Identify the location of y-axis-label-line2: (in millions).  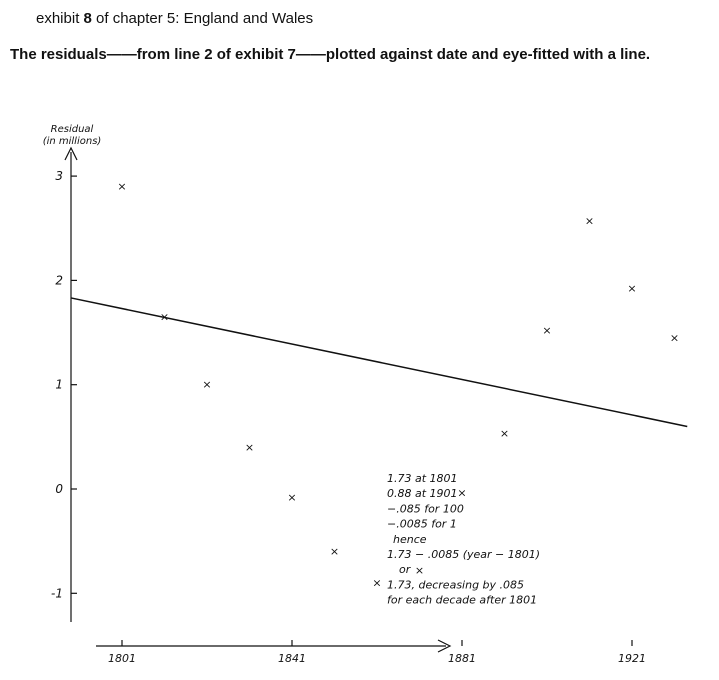
(72, 141).